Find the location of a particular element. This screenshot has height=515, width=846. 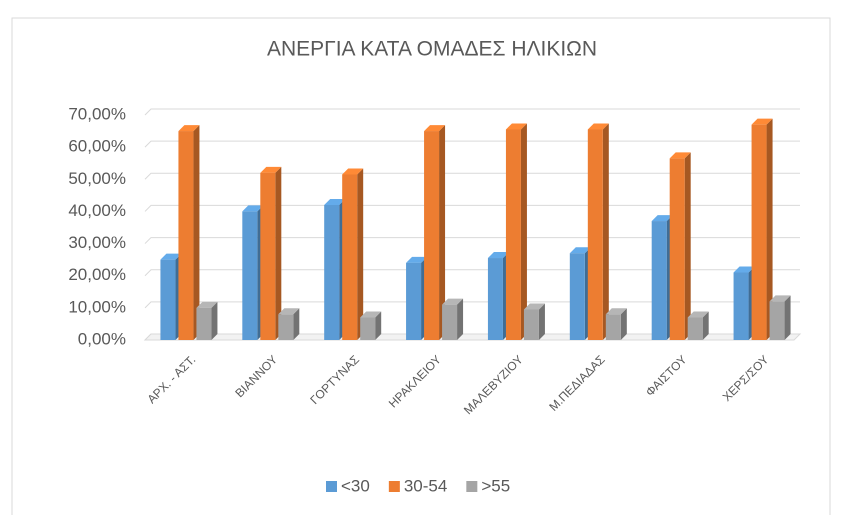

y-tick-label: 70,00% is located at coordinates (97, 113).